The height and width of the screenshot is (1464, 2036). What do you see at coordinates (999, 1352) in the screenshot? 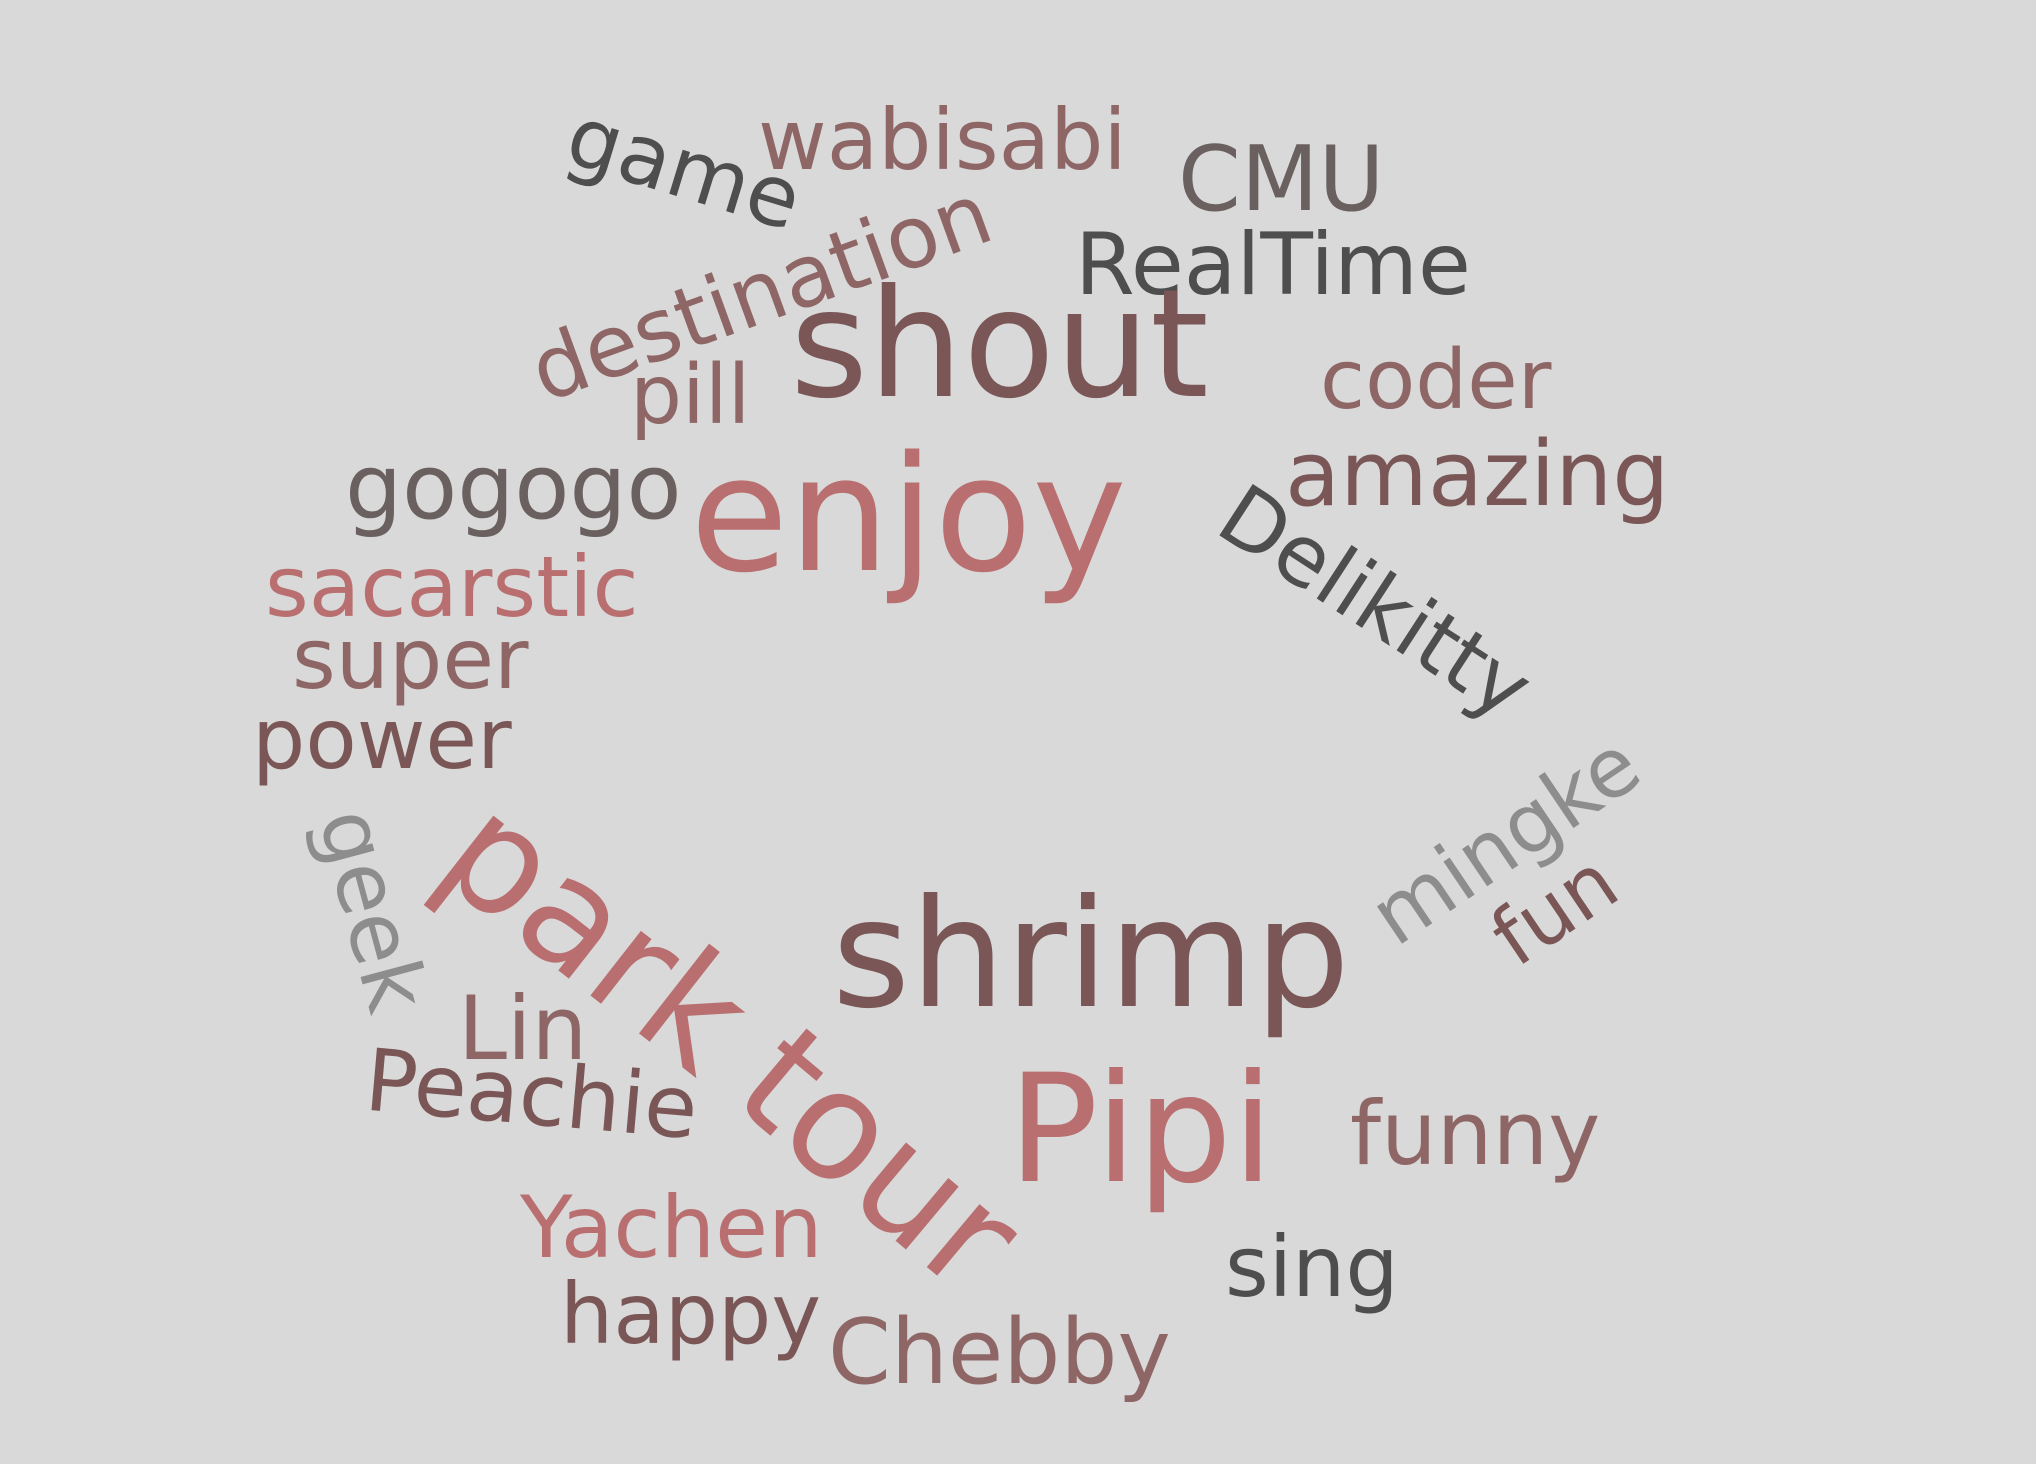
I see `word-chebby: Chebby` at bounding box center [999, 1352].